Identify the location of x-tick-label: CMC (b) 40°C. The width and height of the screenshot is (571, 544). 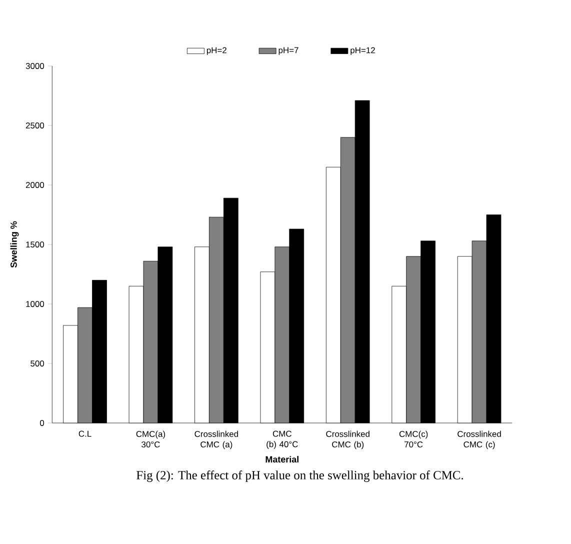
(282, 439).